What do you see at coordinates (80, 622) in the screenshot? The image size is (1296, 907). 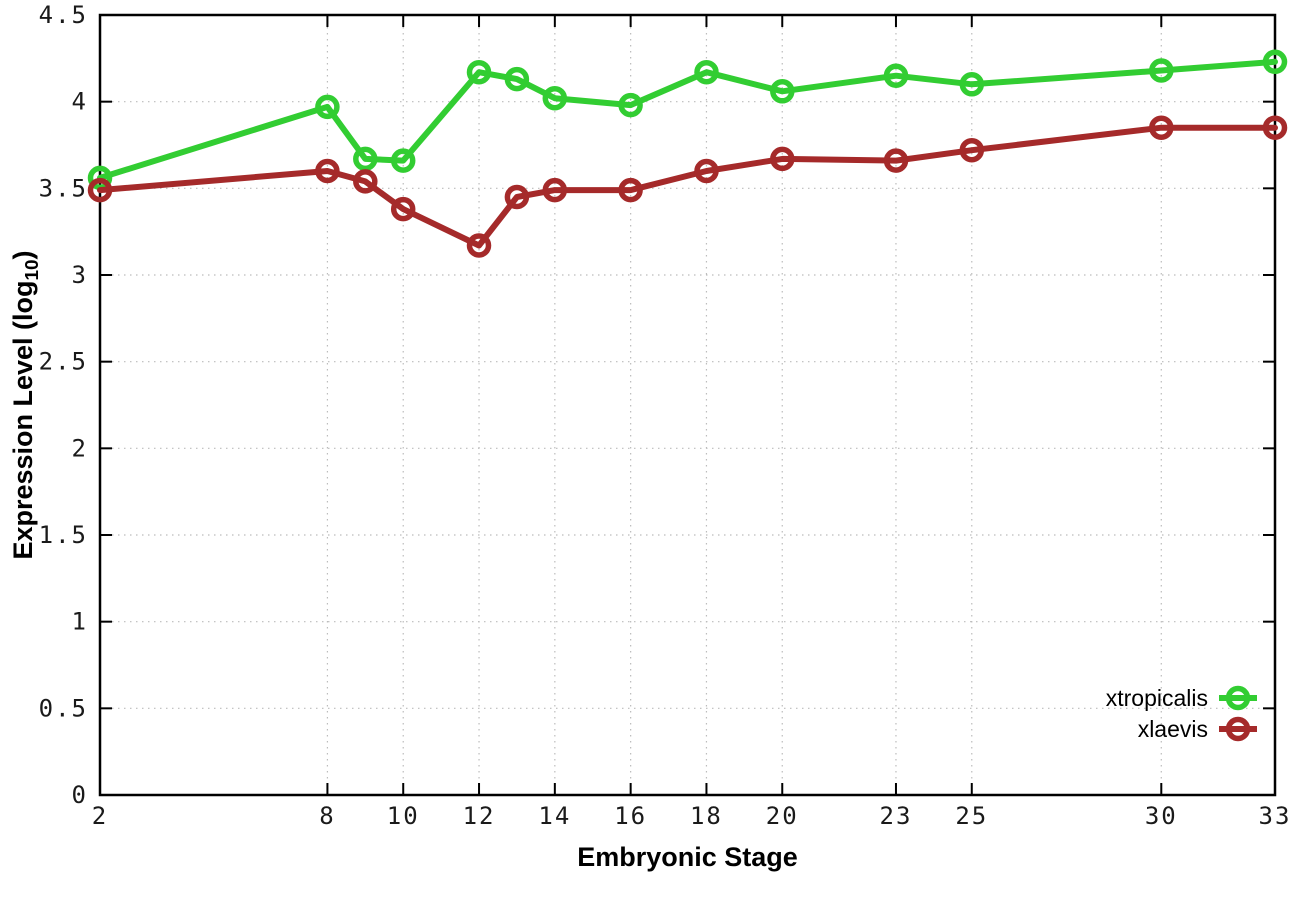 I see `y-tick-label: 1` at bounding box center [80, 622].